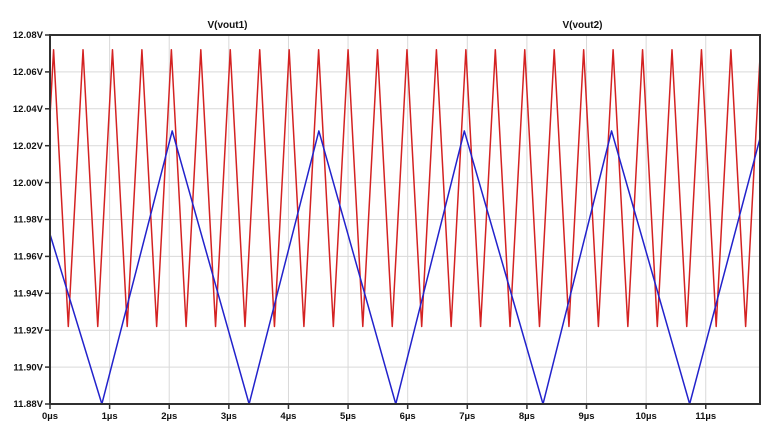  I want to click on legend-label-2: V(vout2), so click(583, 25).